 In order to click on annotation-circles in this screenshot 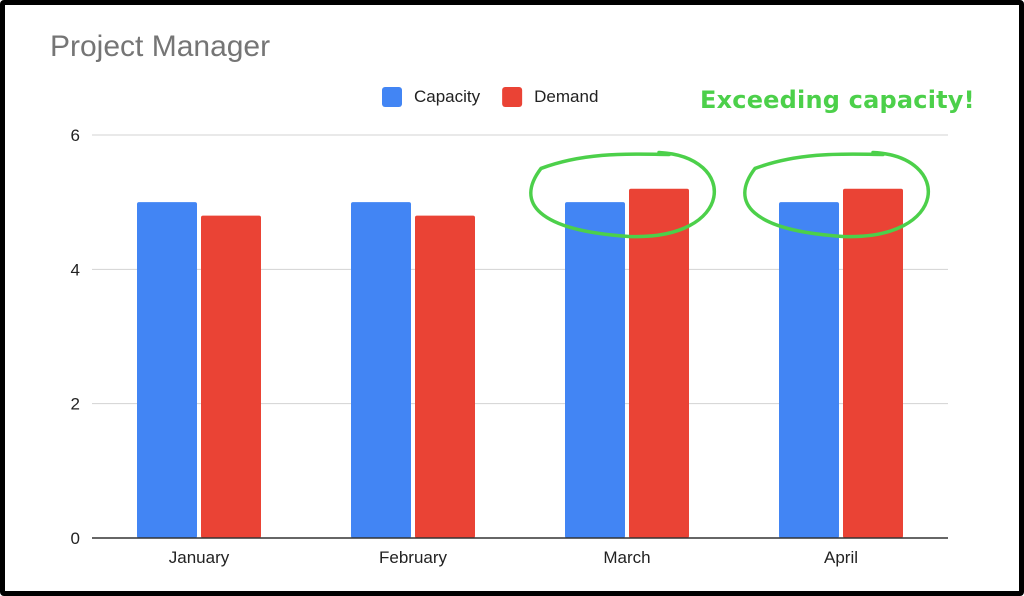, I will do `click(730, 194)`.